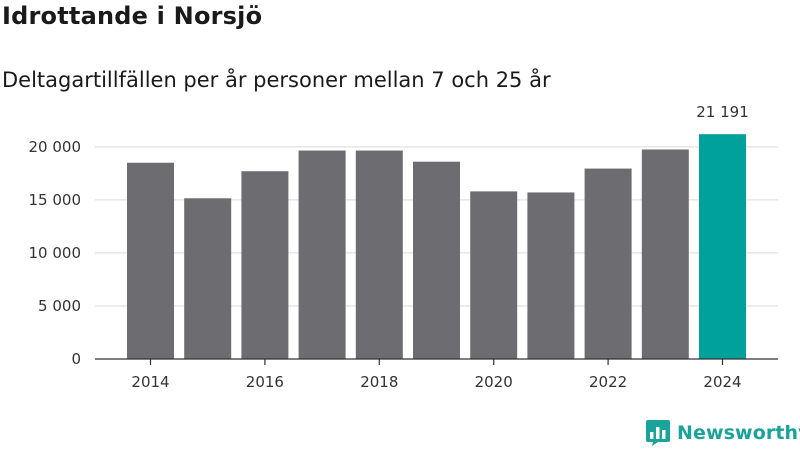 This screenshot has width=800, height=450. I want to click on y-tick-label: 10 000, so click(55, 253).